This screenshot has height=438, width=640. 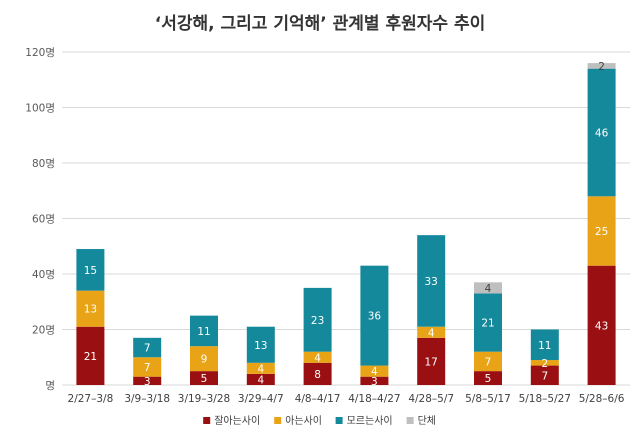 What do you see at coordinates (40, 53) in the screenshot?
I see `y-tick-label: 120명` at bounding box center [40, 53].